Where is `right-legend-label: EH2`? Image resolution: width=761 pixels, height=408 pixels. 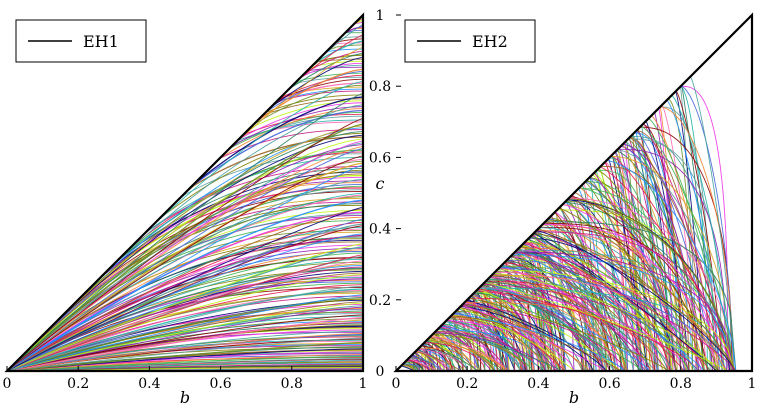
right-legend-label: EH2 is located at coordinates (490, 41).